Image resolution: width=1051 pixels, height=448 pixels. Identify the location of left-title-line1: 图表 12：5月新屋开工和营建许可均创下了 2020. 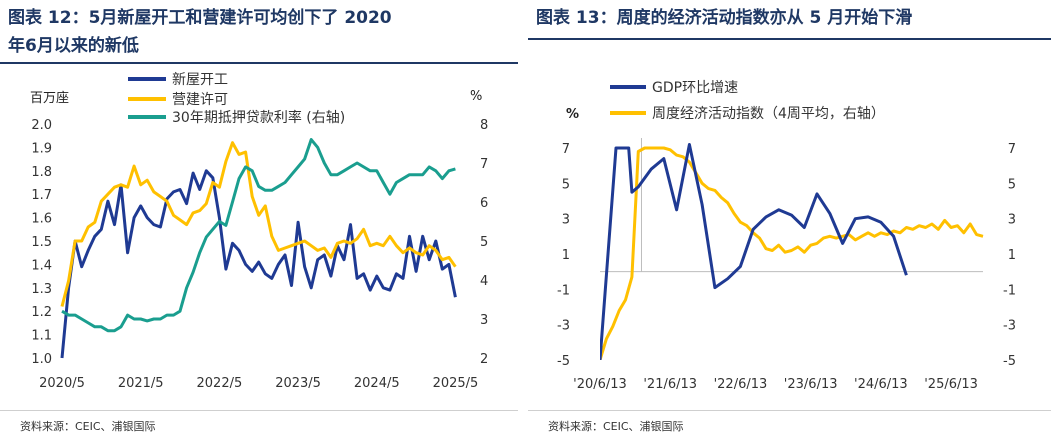
(200, 18).